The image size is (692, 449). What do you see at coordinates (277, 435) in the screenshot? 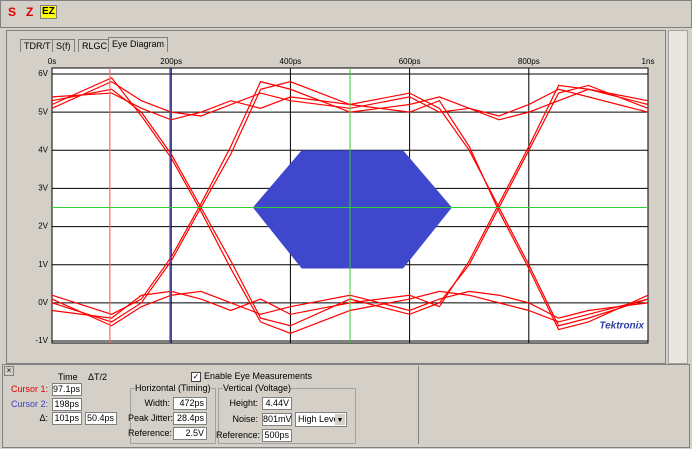
I see `field: 500ps` at bounding box center [277, 435].